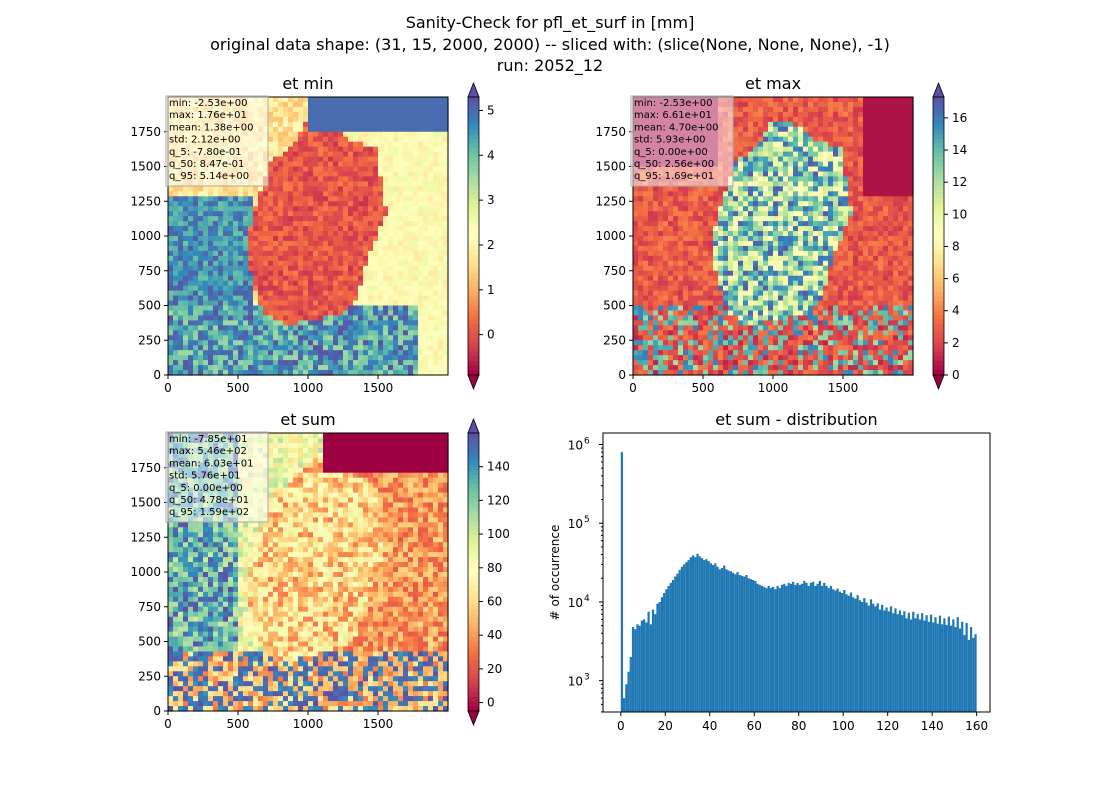  Describe the element at coordinates (796, 419) in the screenshot. I see `panel-title: et sum - distribution` at that location.